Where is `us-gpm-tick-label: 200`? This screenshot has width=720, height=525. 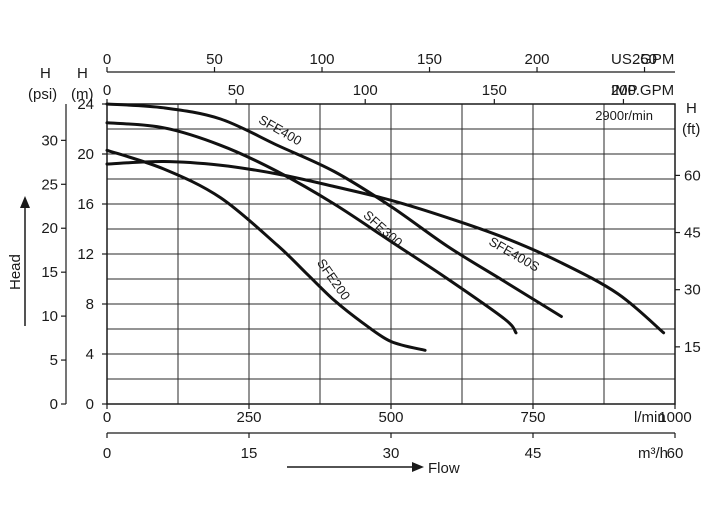 us-gpm-tick-label: 200 is located at coordinates (537, 59).